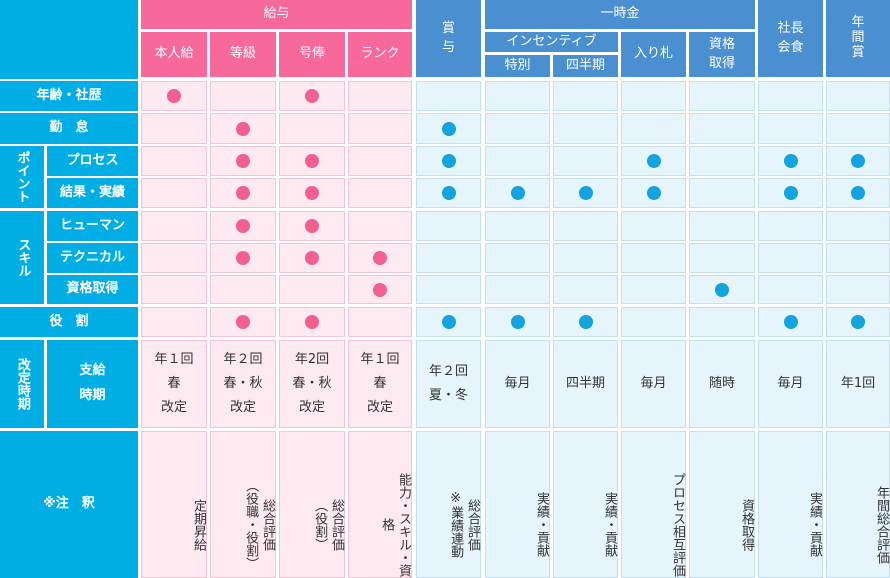 The height and width of the screenshot is (578, 890). Describe the element at coordinates (312, 384) in the screenshot. I see `timing-cell: 年2回 春・秋 改定` at that location.